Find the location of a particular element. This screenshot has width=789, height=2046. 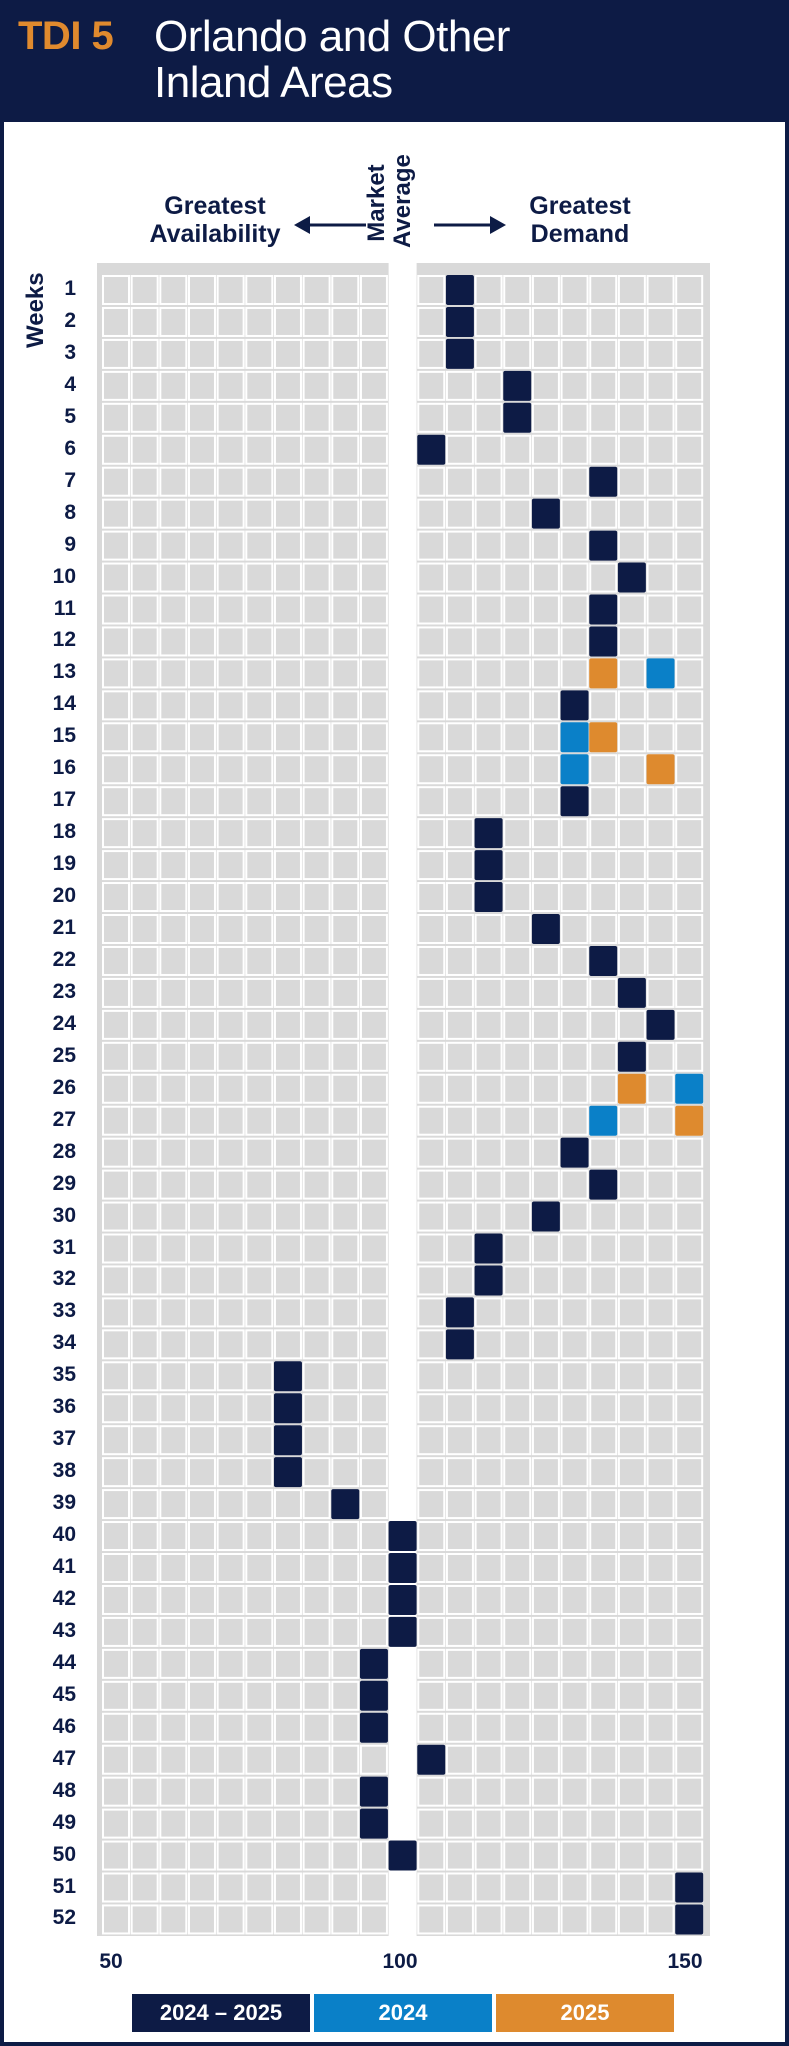

mark-week-4-2024-2025 is located at coordinates (517, 385).